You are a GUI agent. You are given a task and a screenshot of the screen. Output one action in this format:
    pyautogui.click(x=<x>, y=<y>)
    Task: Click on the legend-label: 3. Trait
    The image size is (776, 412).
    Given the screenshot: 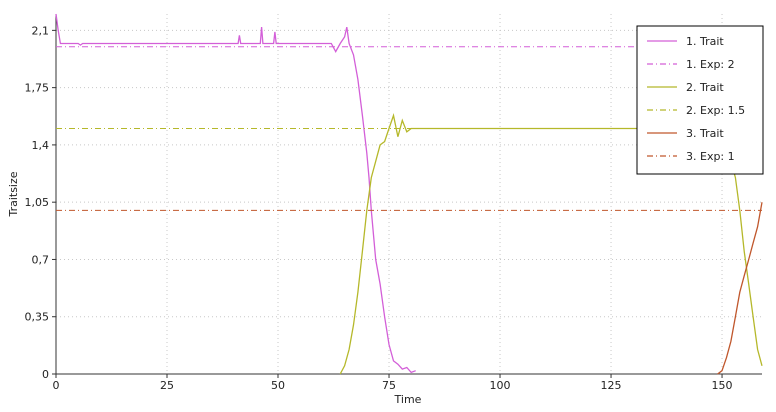 What is the action you would take?
    pyautogui.click(x=705, y=133)
    